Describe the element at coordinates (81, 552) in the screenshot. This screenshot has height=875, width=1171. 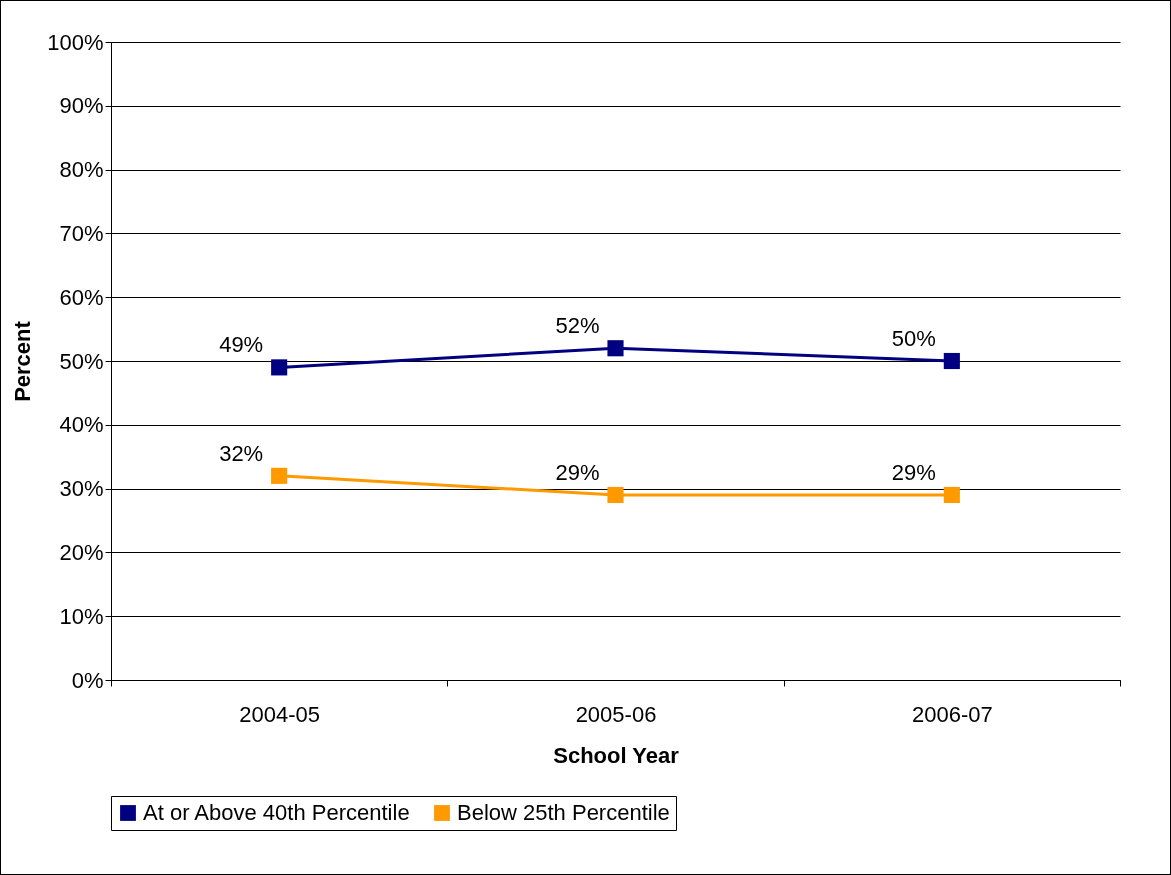
I see `y-tick-label: 20%` at that location.